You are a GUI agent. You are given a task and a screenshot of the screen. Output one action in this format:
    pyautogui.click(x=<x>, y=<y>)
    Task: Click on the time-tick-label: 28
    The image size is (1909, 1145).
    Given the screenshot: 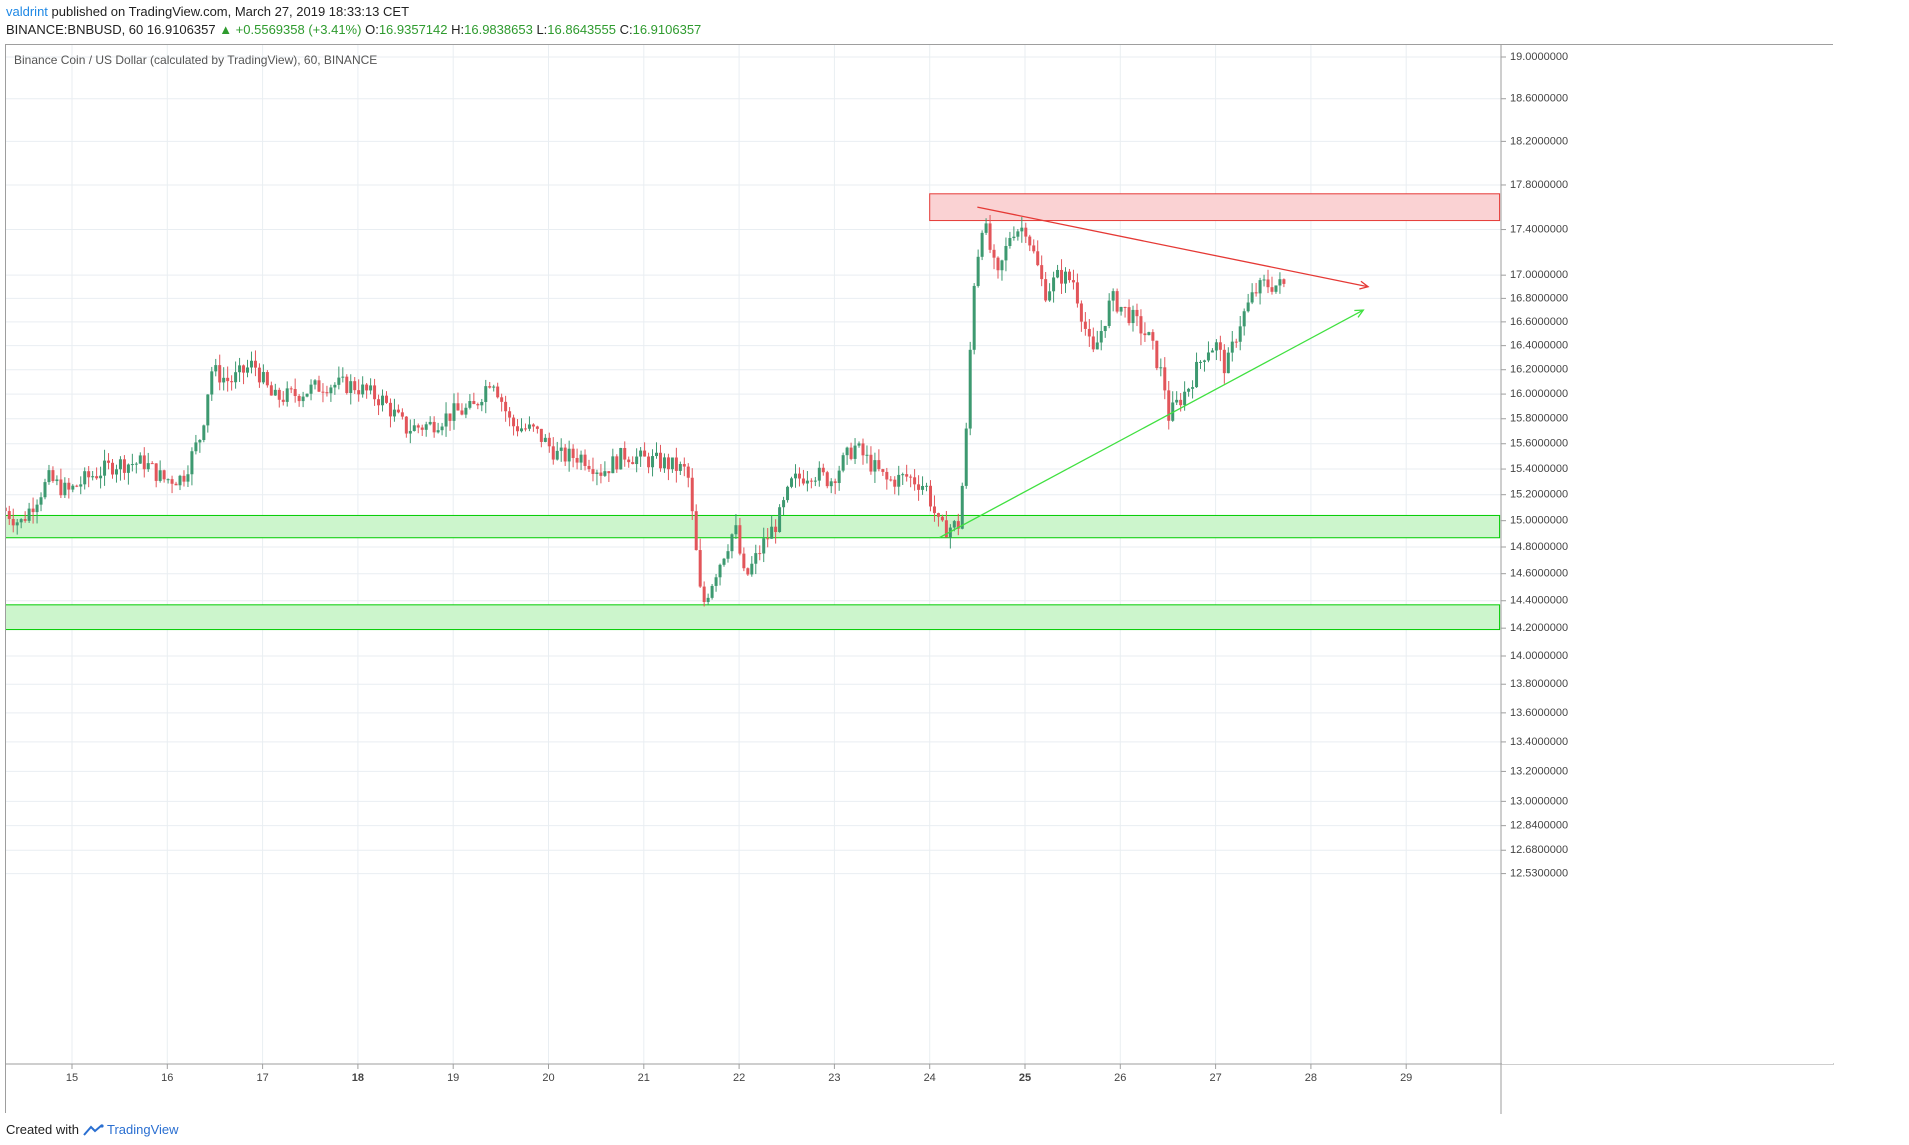 What is the action you would take?
    pyautogui.click(x=1311, y=1078)
    